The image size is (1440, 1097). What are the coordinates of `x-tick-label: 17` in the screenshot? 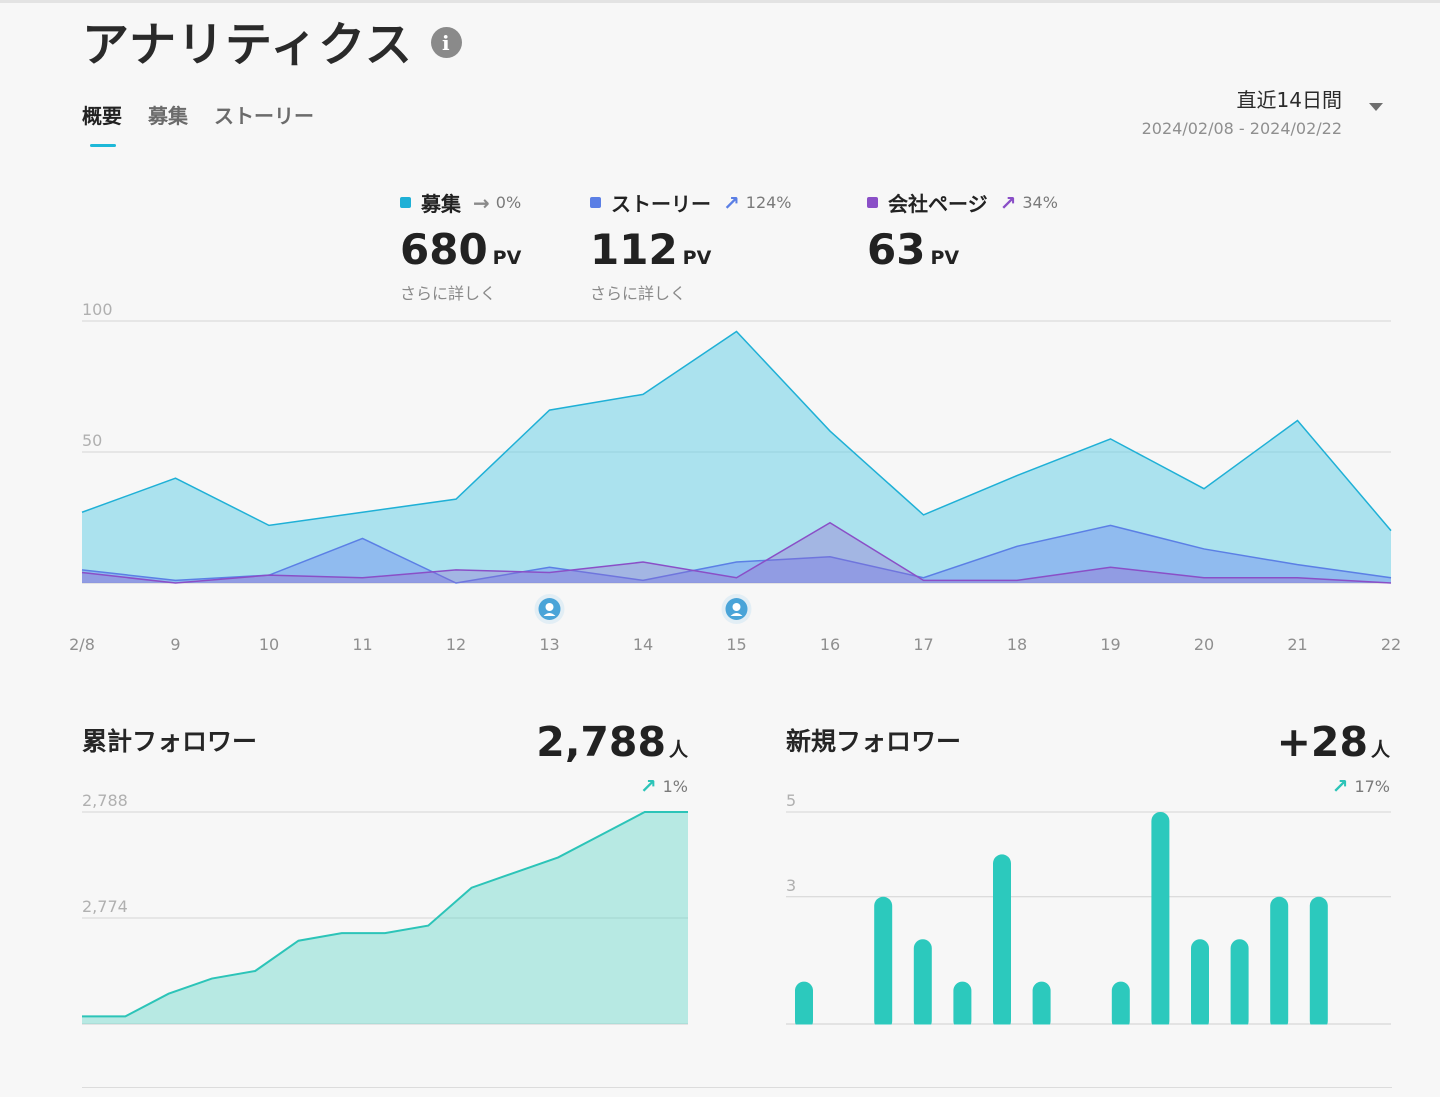 It's located at (923, 644).